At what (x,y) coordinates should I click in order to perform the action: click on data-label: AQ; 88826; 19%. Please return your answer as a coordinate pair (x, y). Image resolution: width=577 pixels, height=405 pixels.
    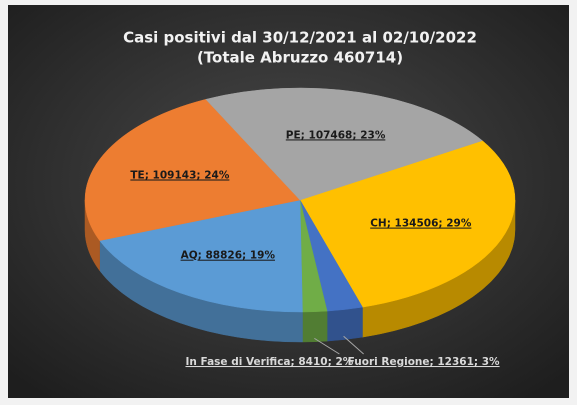
    Looking at the image, I should click on (228, 256).